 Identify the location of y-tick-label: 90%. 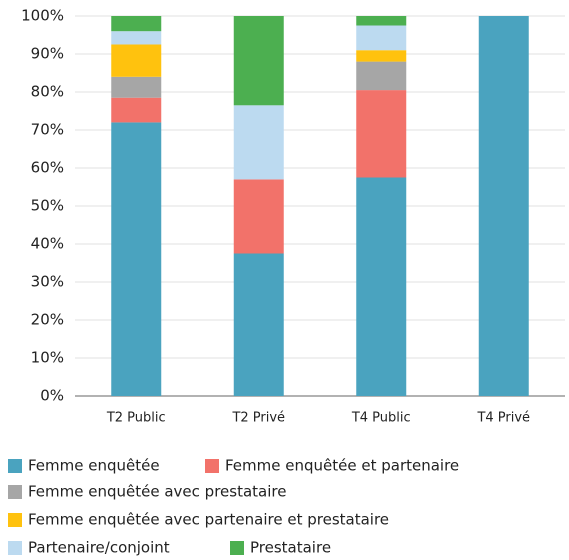
(47, 54).